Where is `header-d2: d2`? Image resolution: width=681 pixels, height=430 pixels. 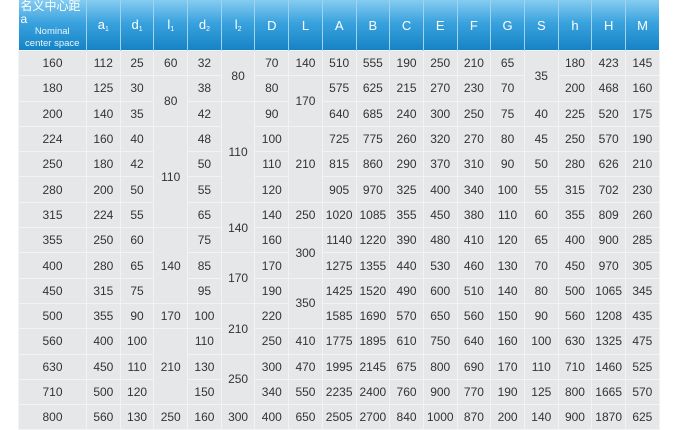
header-d2: d2 is located at coordinates (204, 25).